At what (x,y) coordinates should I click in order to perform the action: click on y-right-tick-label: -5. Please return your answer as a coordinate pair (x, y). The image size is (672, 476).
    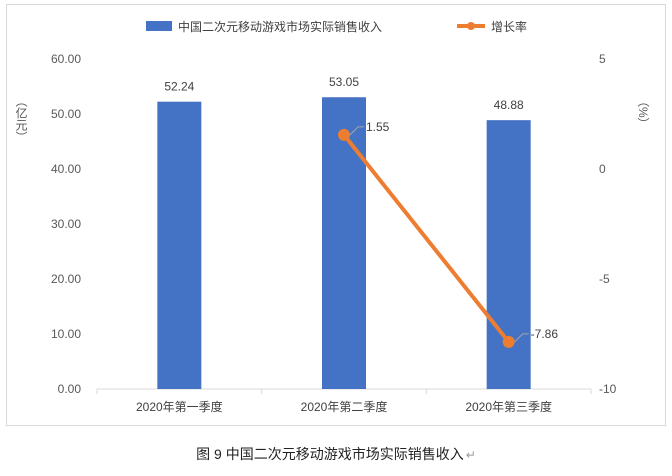
    Looking at the image, I should click on (604, 279).